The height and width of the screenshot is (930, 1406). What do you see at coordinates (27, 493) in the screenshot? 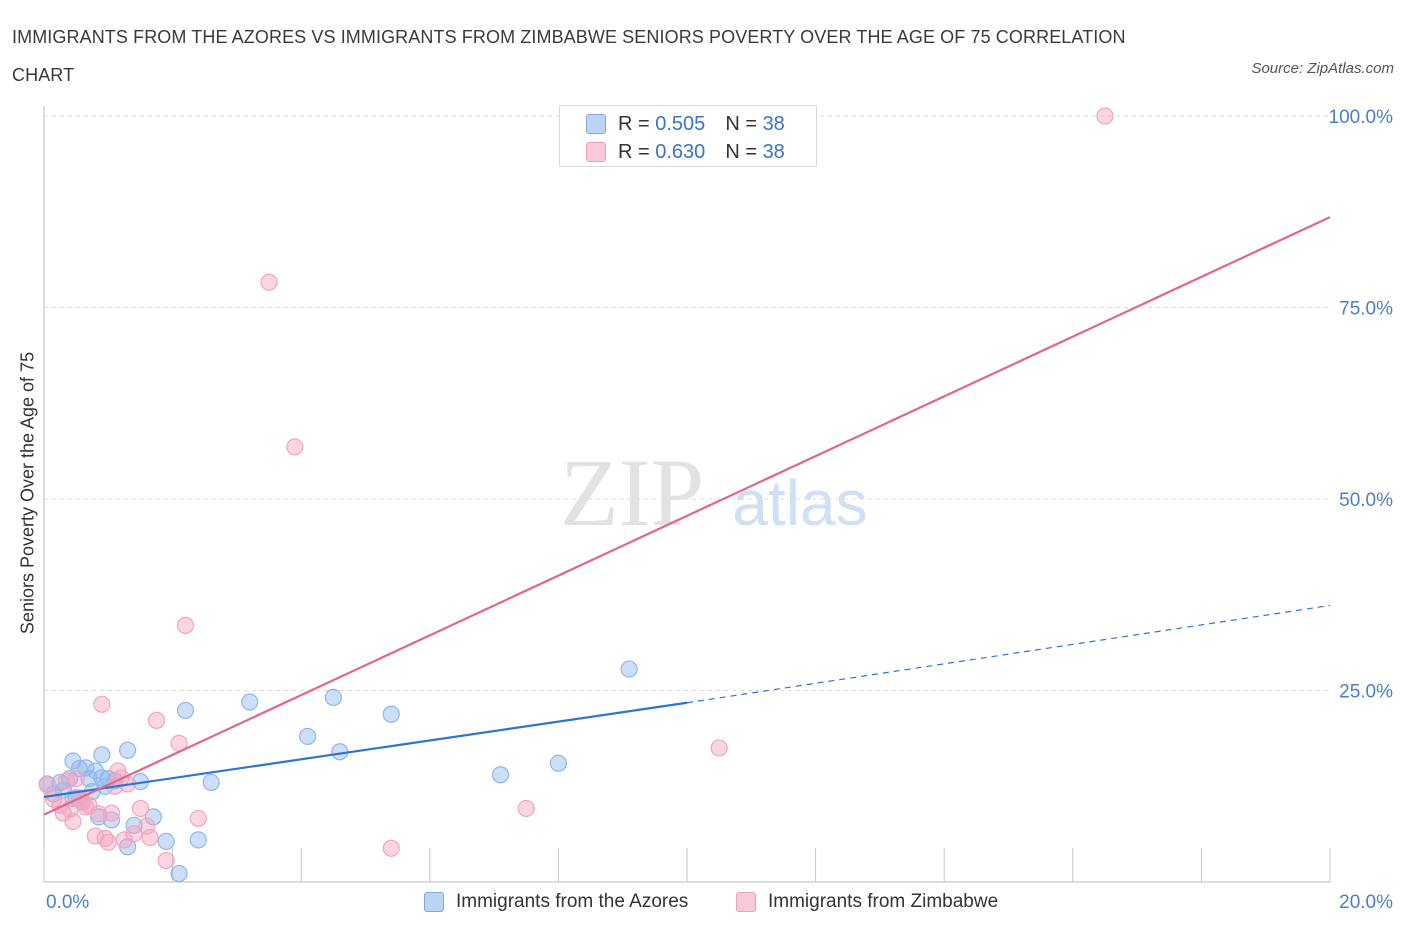
I see `y-axis-label: Seniors Poverty Over the Age of 75` at bounding box center [27, 493].